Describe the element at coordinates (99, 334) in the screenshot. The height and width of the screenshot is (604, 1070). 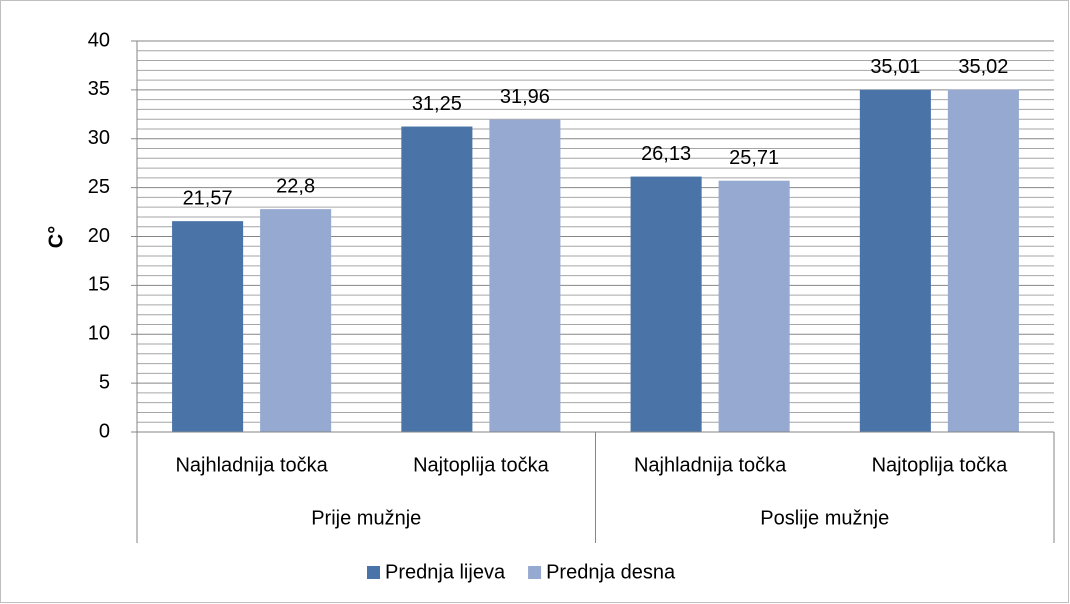
I see `y-tick-label: 10` at that location.